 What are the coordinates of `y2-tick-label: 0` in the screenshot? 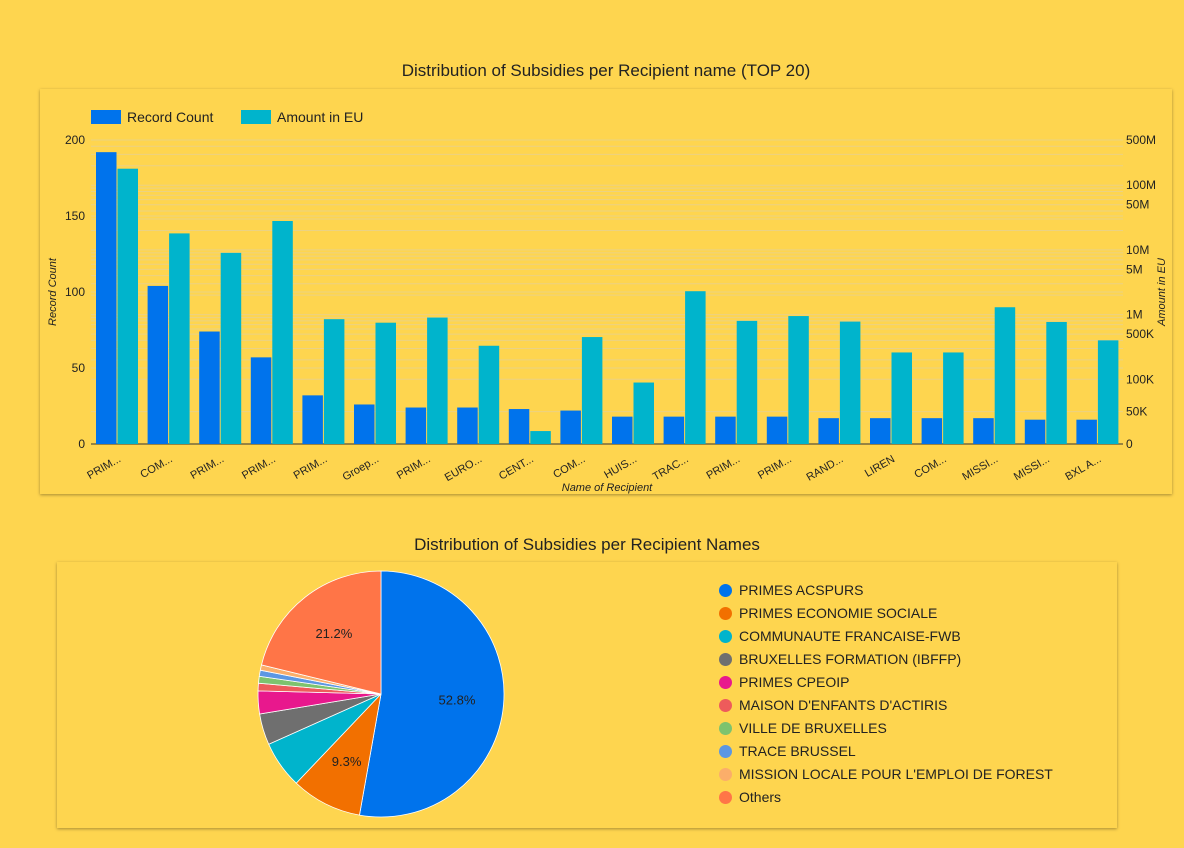 It's located at (1129, 444).